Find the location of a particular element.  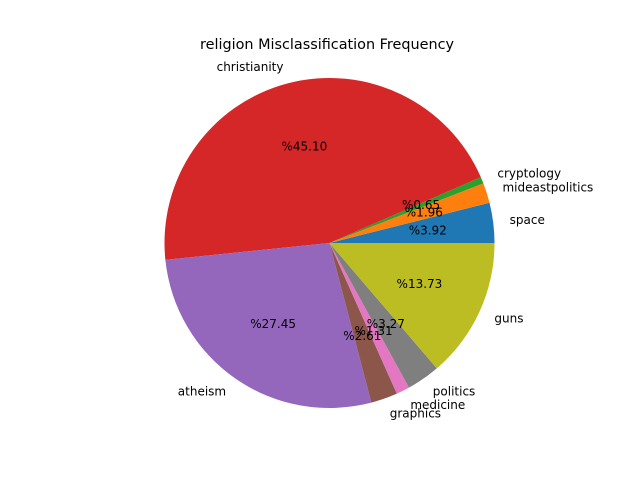

slice-label-cryptology: cryptology is located at coordinates (529, 174).